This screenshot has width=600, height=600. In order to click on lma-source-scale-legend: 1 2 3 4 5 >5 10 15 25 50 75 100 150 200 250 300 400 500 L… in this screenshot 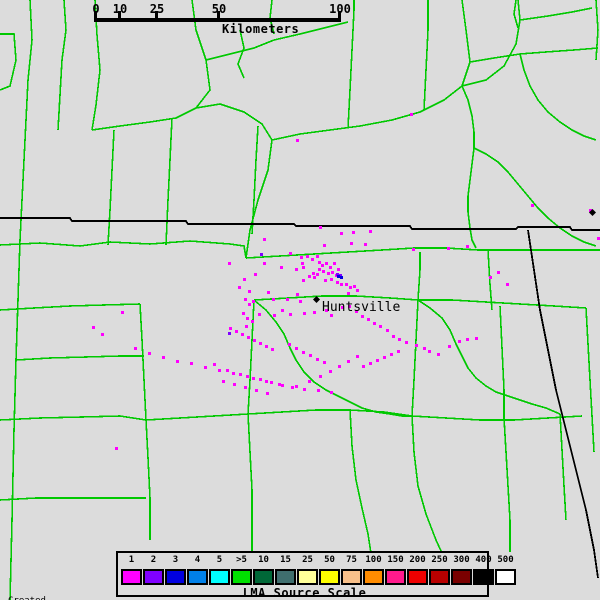, I will do `click(316, 575)`.